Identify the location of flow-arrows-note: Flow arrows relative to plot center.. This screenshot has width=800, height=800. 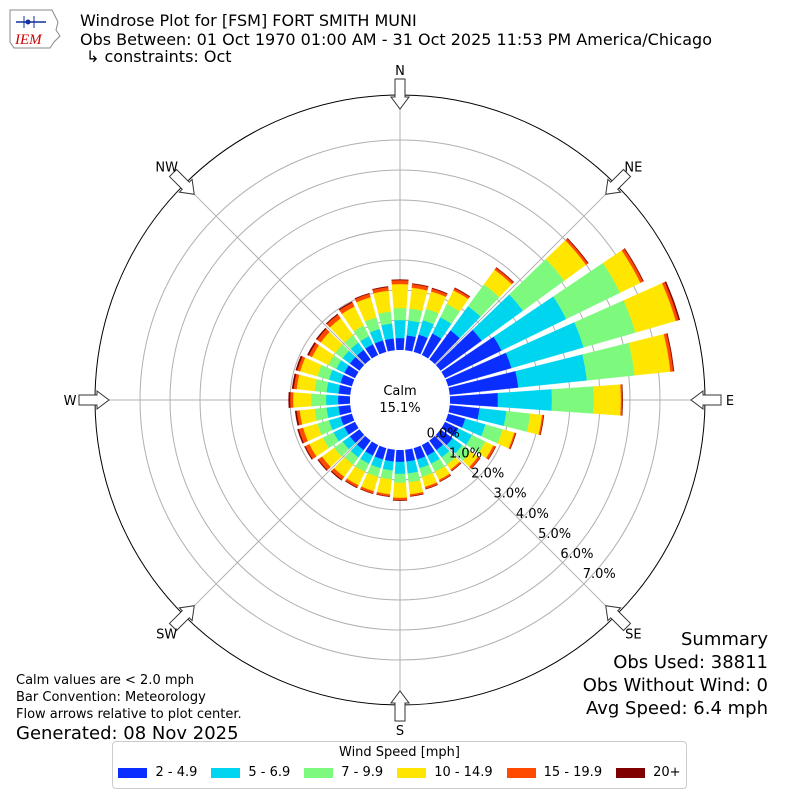
(129, 714).